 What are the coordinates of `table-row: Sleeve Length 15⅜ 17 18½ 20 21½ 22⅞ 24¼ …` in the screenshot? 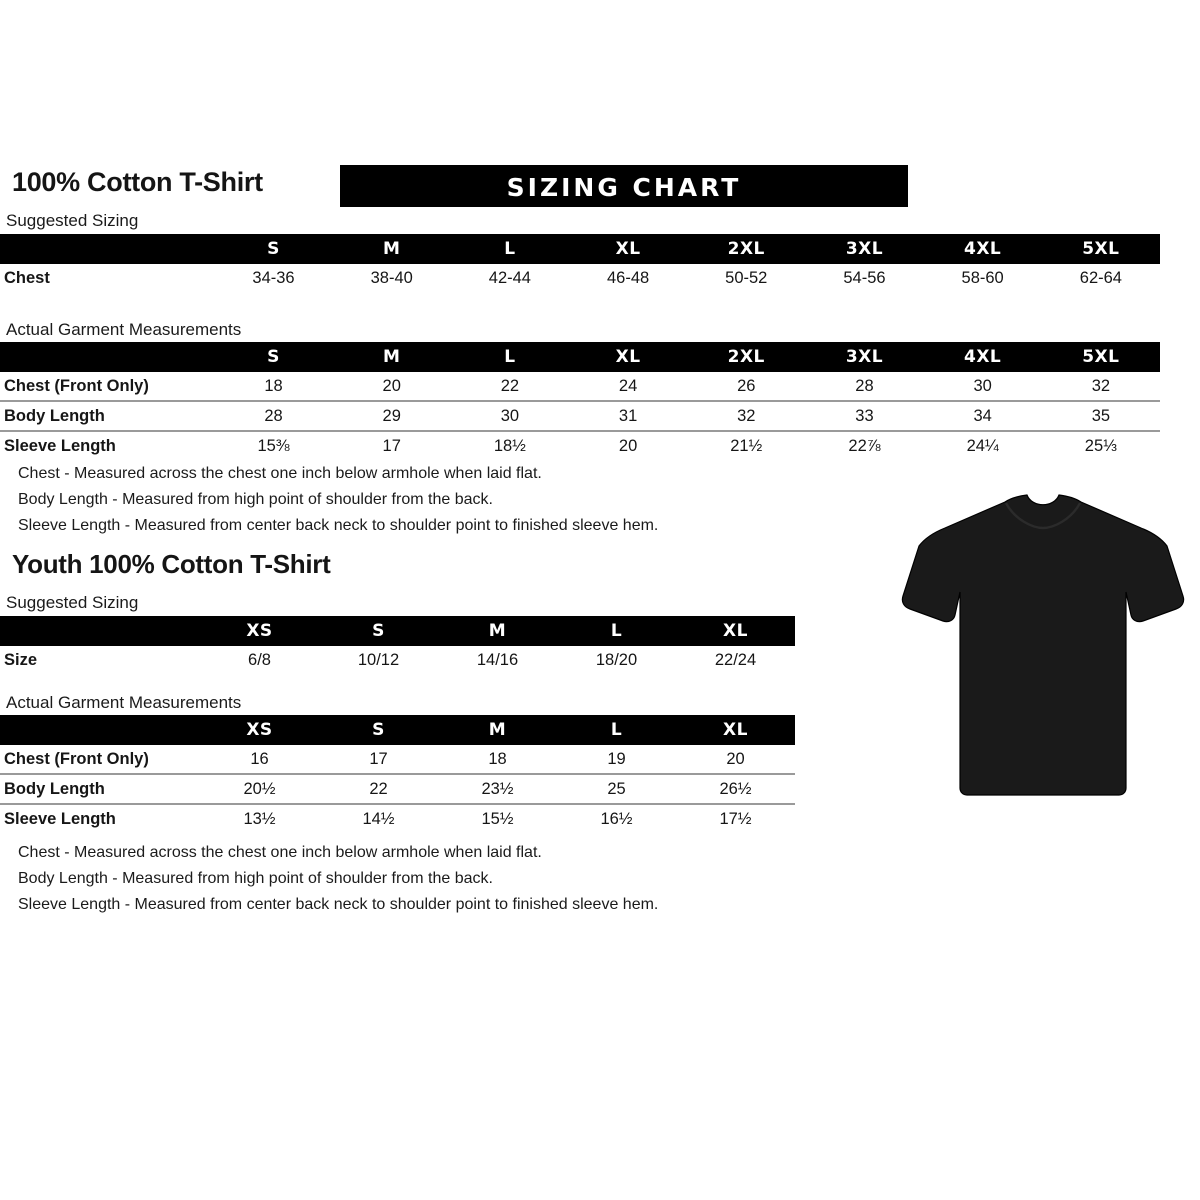 It's located at (580, 445).